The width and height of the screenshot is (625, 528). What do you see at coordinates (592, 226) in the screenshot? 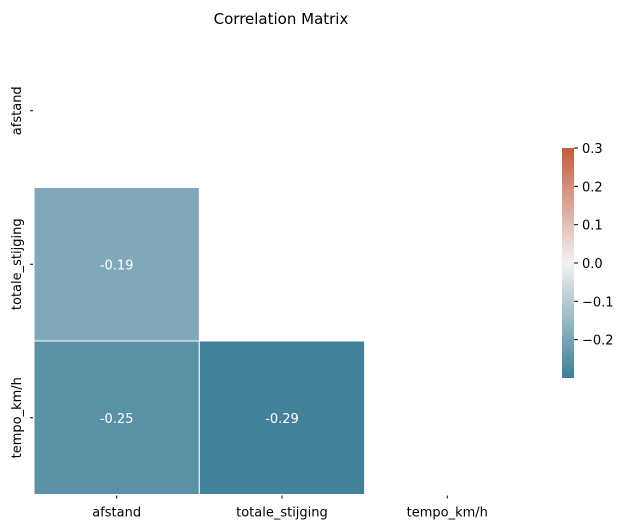
I see `colorbar-tick-label: 0.1` at bounding box center [592, 226].